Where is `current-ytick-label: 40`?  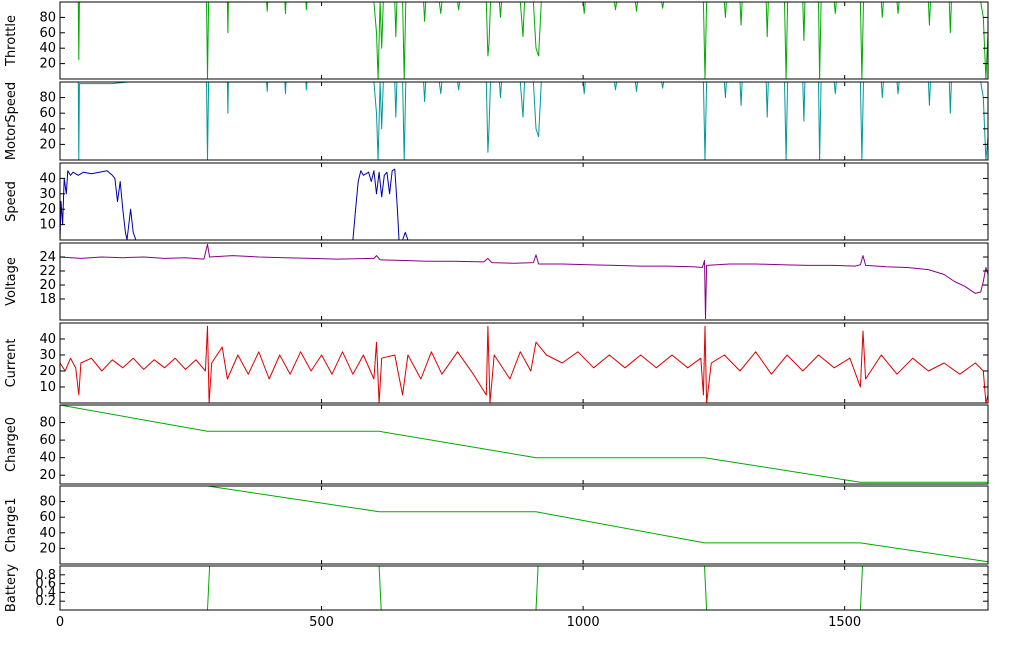 current-ytick-label: 40 is located at coordinates (47, 339).